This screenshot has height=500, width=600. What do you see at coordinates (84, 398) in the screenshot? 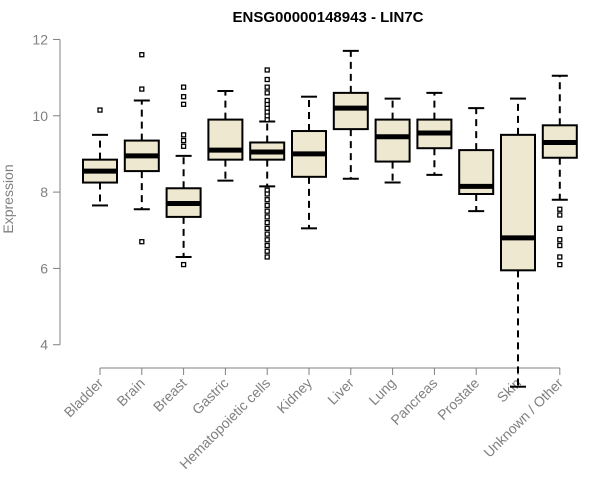
I see `x-tick-label: Bladder` at bounding box center [84, 398].